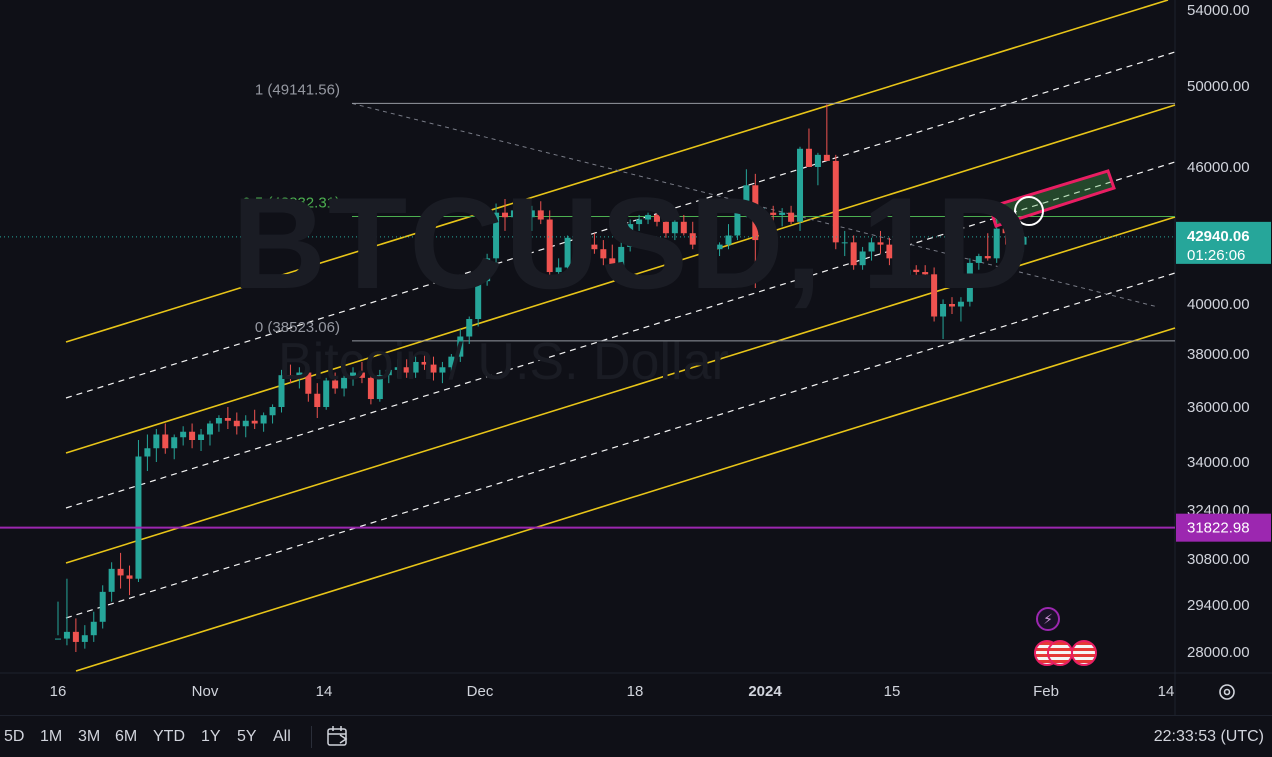 Image resolution: width=1272 pixels, height=757 pixels. What do you see at coordinates (169, 736) in the screenshot?
I see `range-ytd: YTD` at bounding box center [169, 736].